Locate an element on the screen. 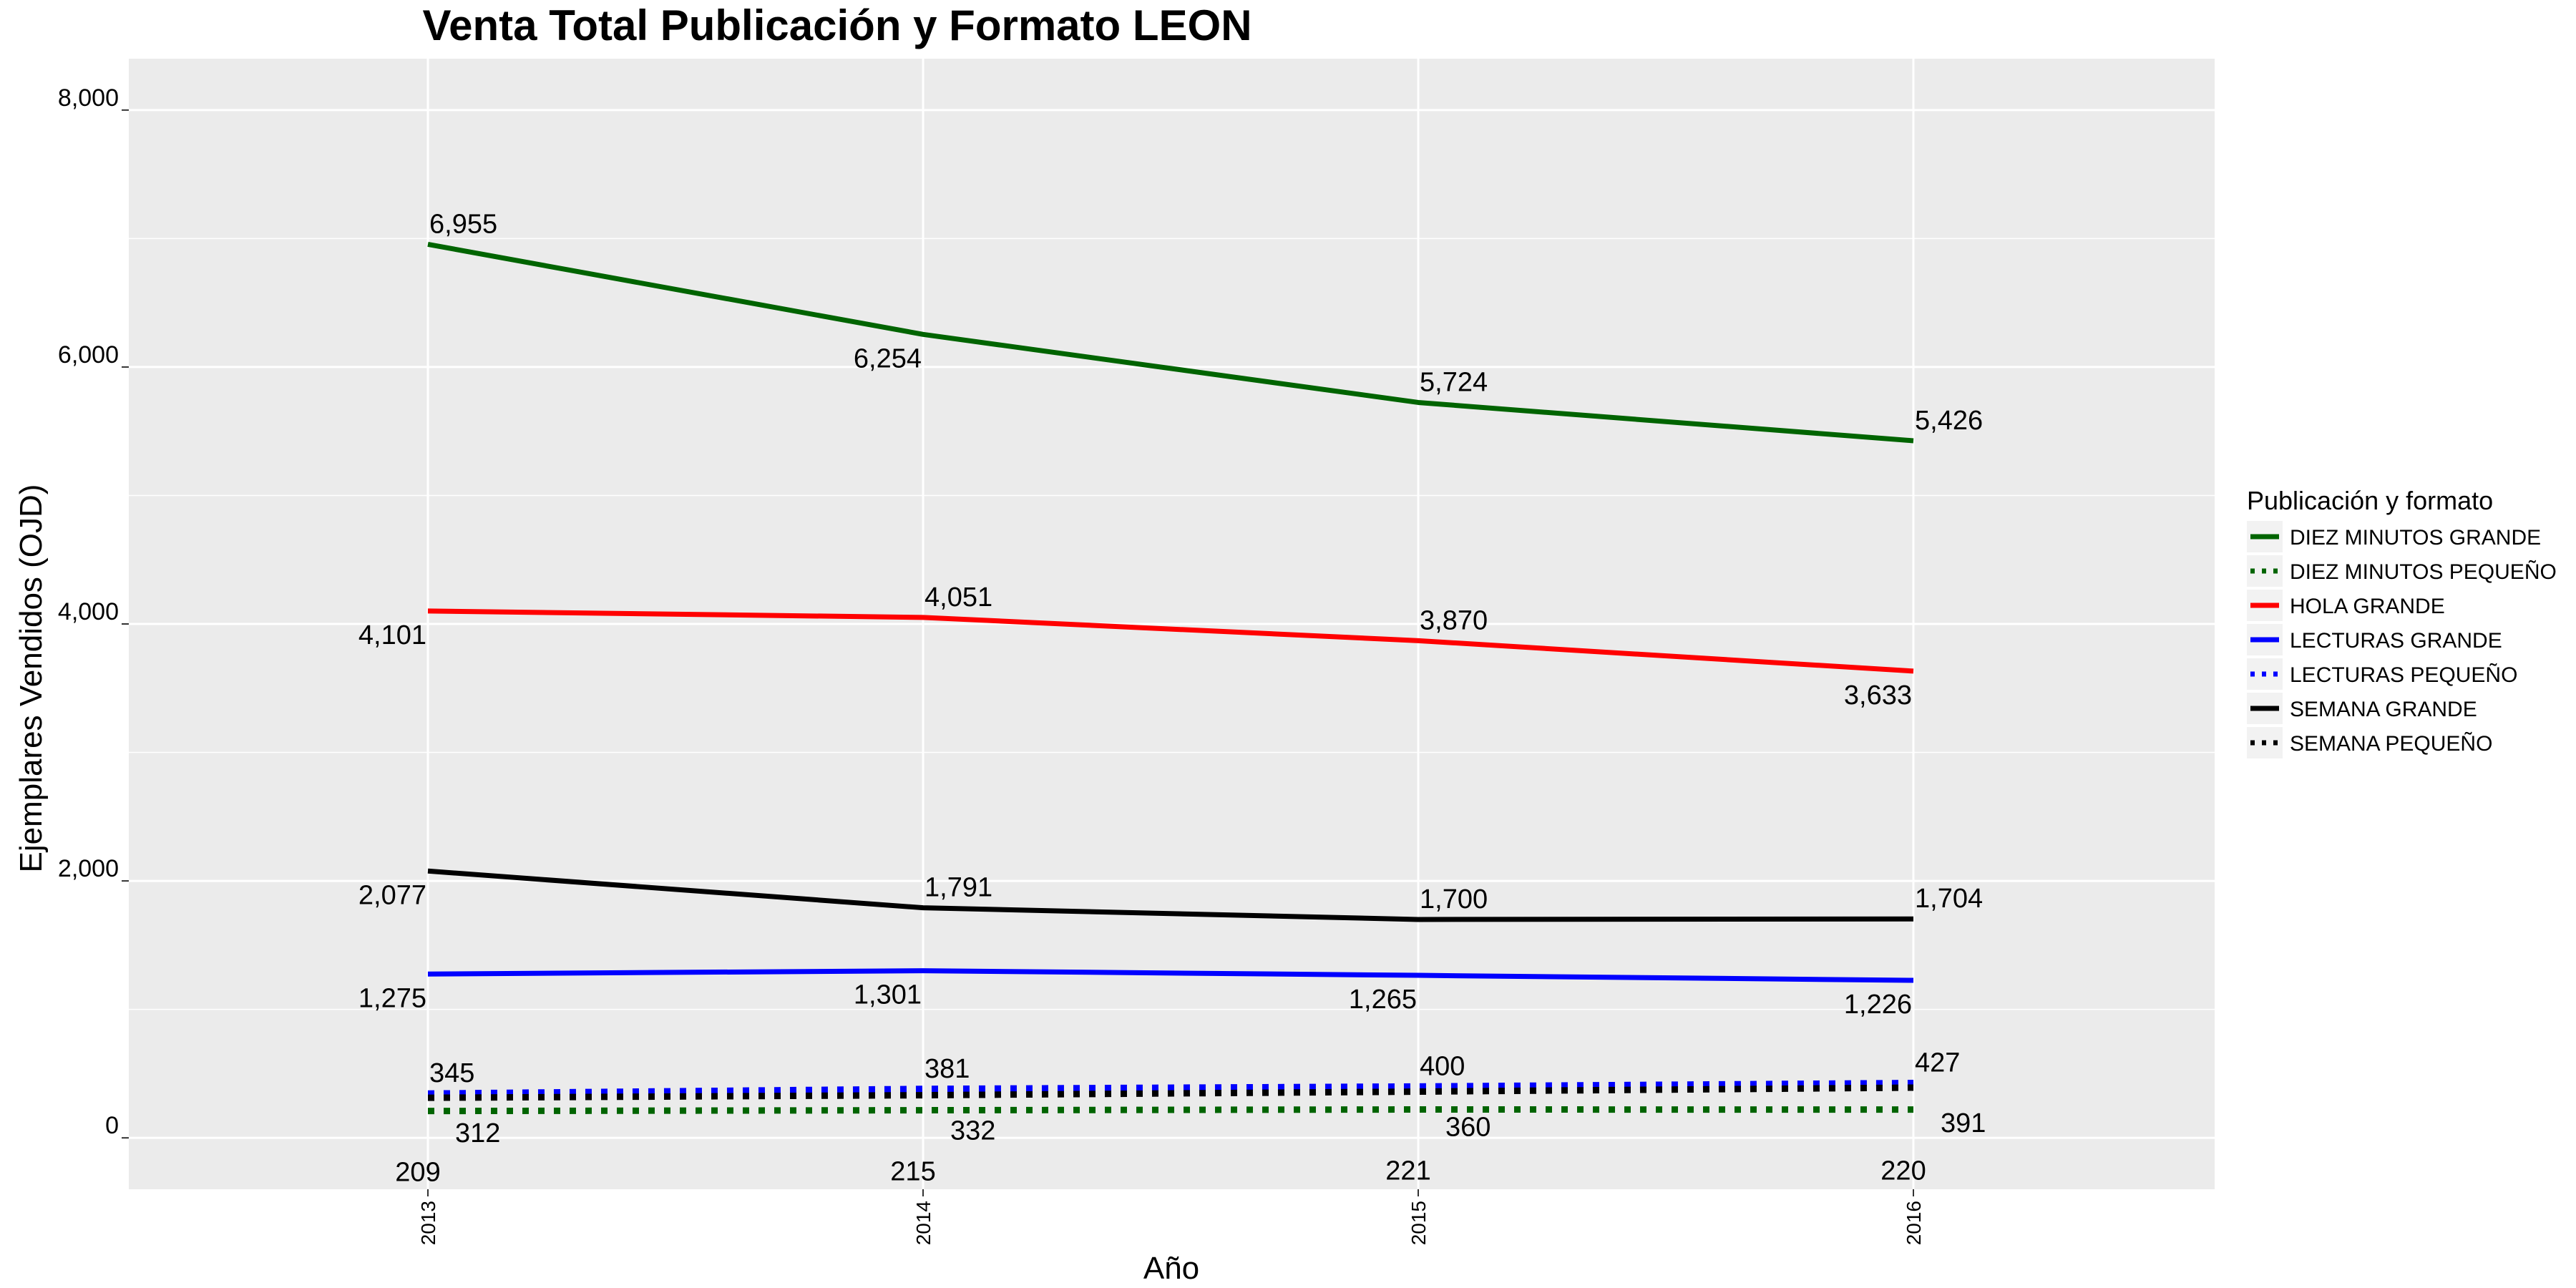 This screenshot has height=1288, width=2576. data-label: 3,870 is located at coordinates (1454, 620).